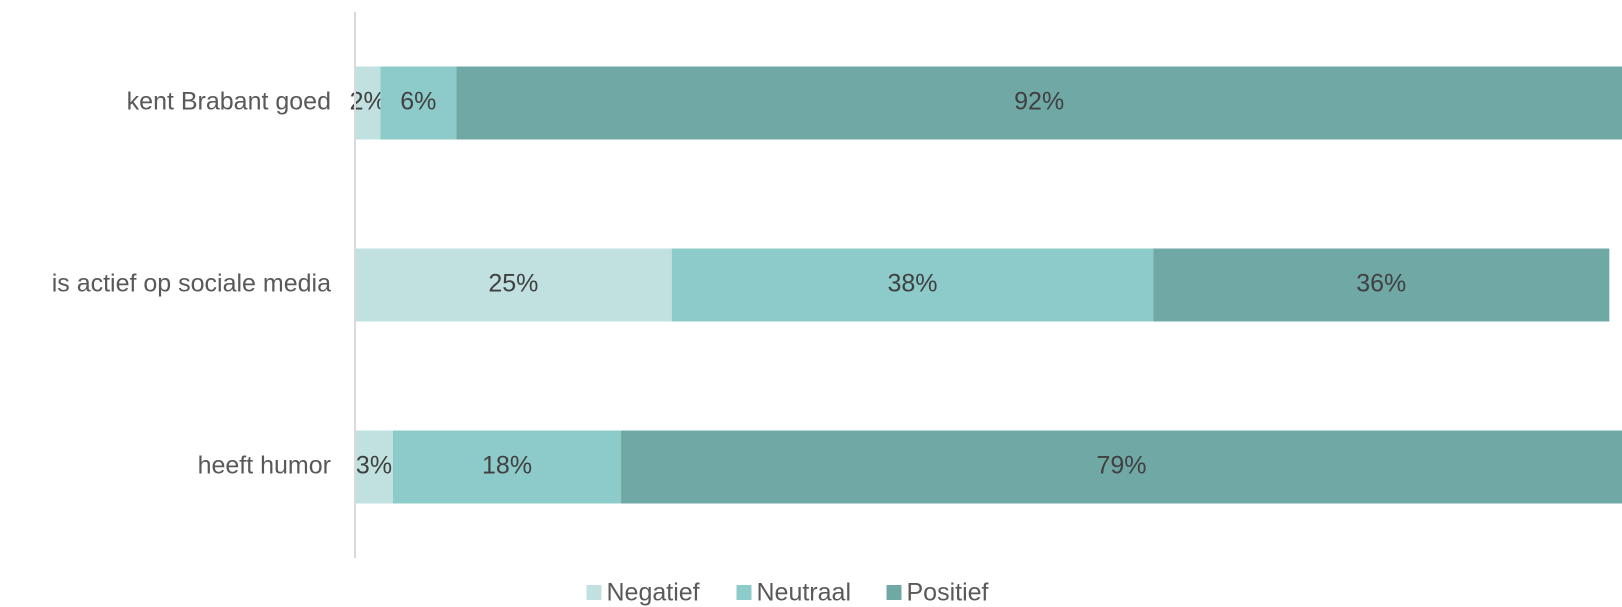 The image size is (1622, 607). What do you see at coordinates (653, 593) in the screenshot?
I see `legend-label: Negatief` at bounding box center [653, 593].